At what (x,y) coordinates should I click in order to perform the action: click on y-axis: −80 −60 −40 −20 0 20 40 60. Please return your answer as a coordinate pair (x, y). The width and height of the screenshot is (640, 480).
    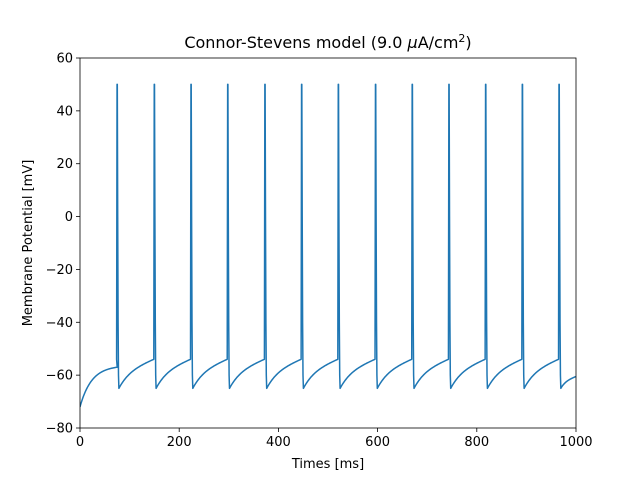
    Looking at the image, I should click on (63, 244).